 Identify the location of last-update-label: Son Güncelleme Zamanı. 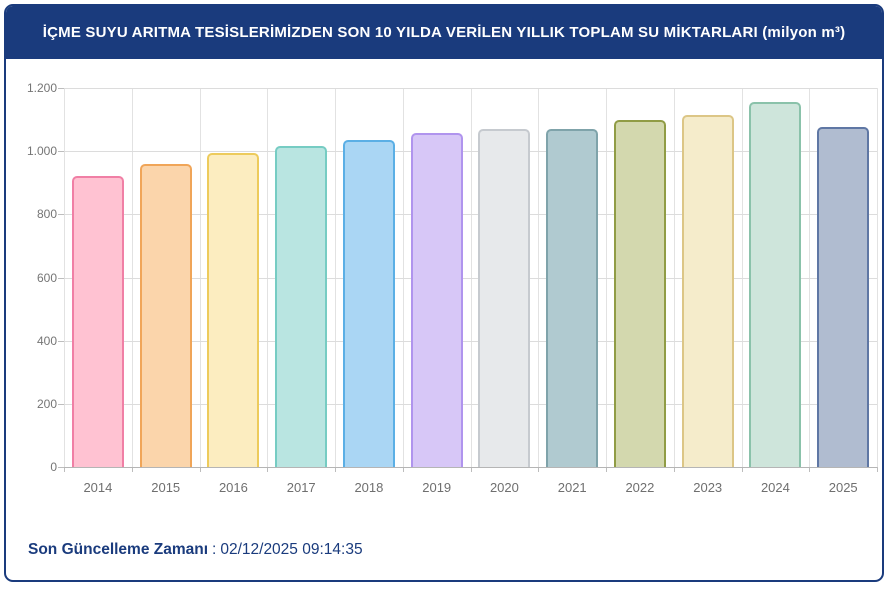
(118, 549).